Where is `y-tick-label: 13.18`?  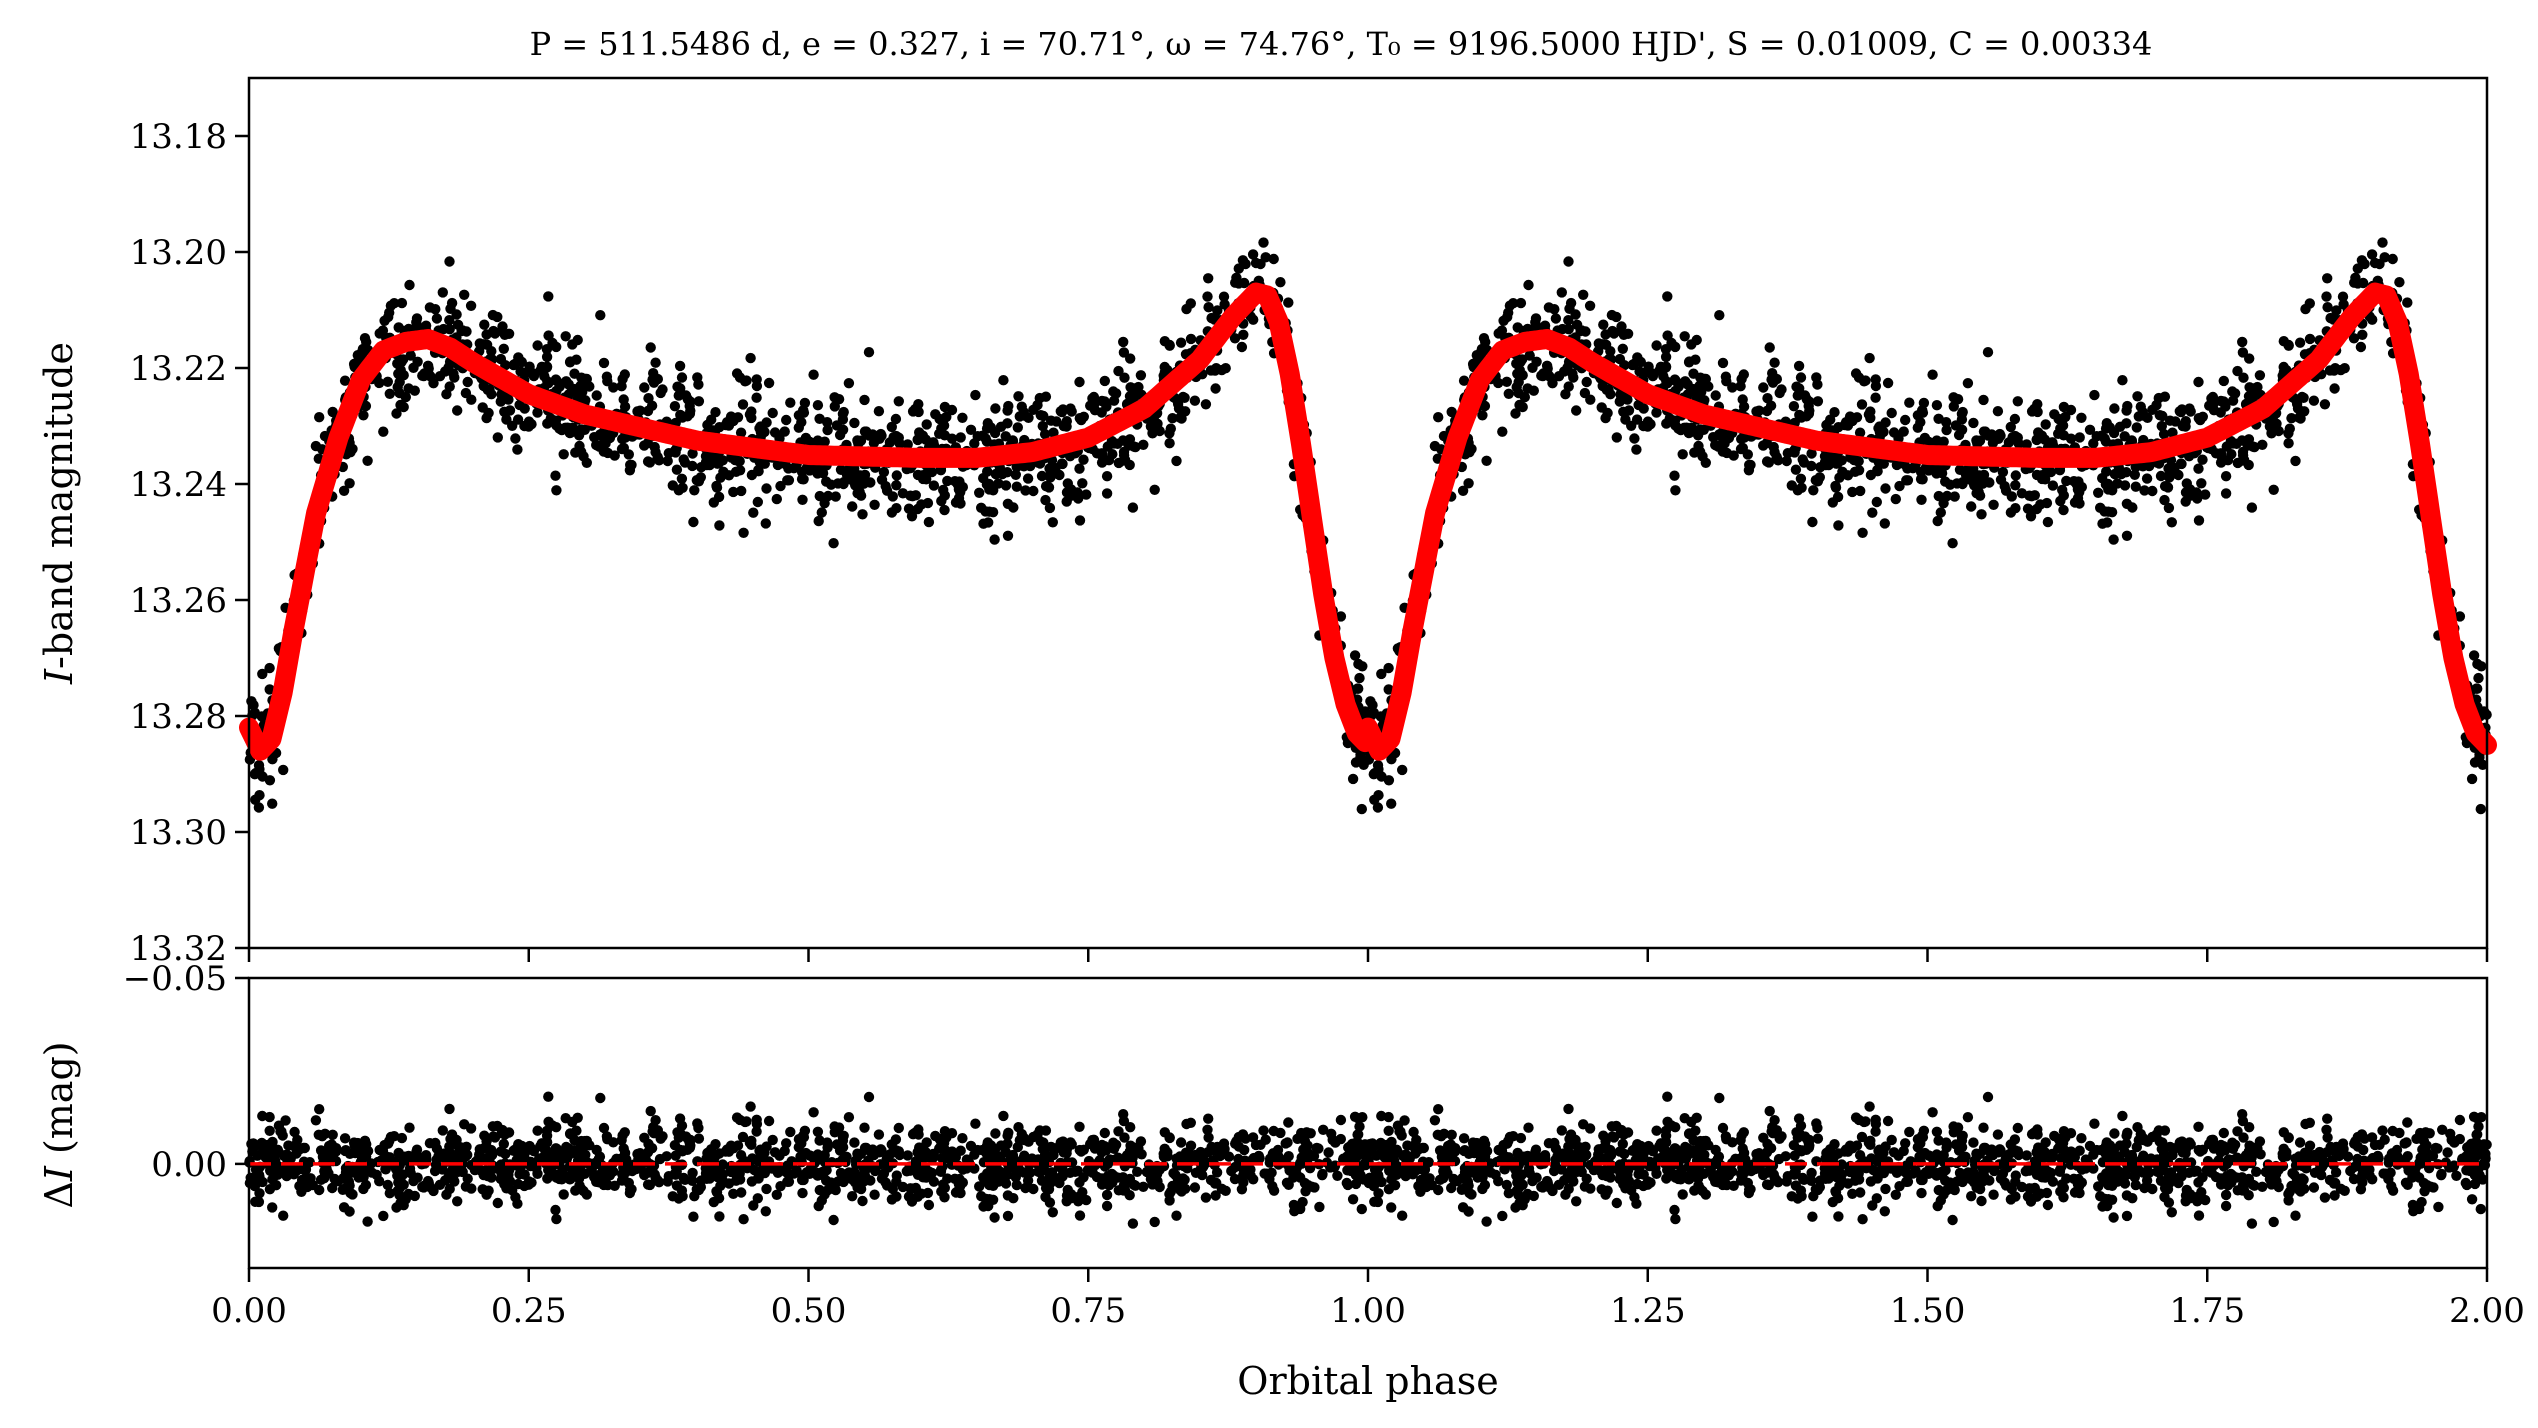 y-tick-label: 13.18 is located at coordinates (178, 137).